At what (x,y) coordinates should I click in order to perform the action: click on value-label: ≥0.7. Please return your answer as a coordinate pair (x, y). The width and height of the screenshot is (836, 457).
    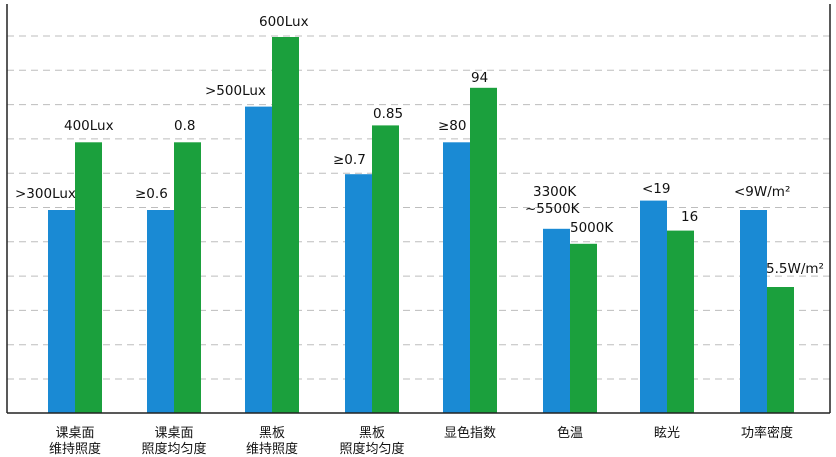
    Looking at the image, I should click on (349, 160).